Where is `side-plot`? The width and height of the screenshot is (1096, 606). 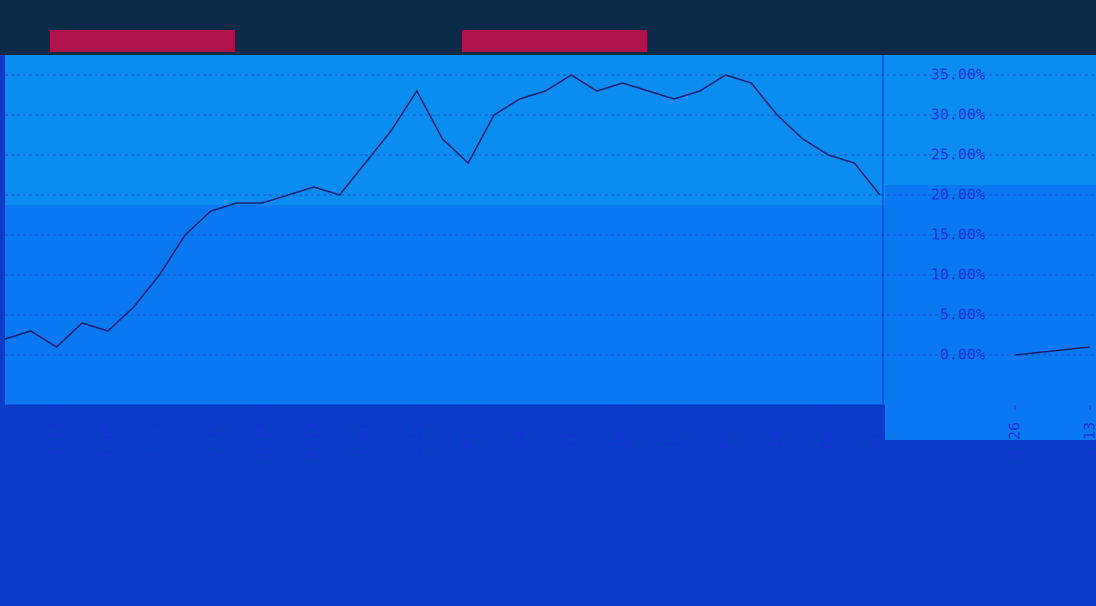 side-plot is located at coordinates (1054, 355).